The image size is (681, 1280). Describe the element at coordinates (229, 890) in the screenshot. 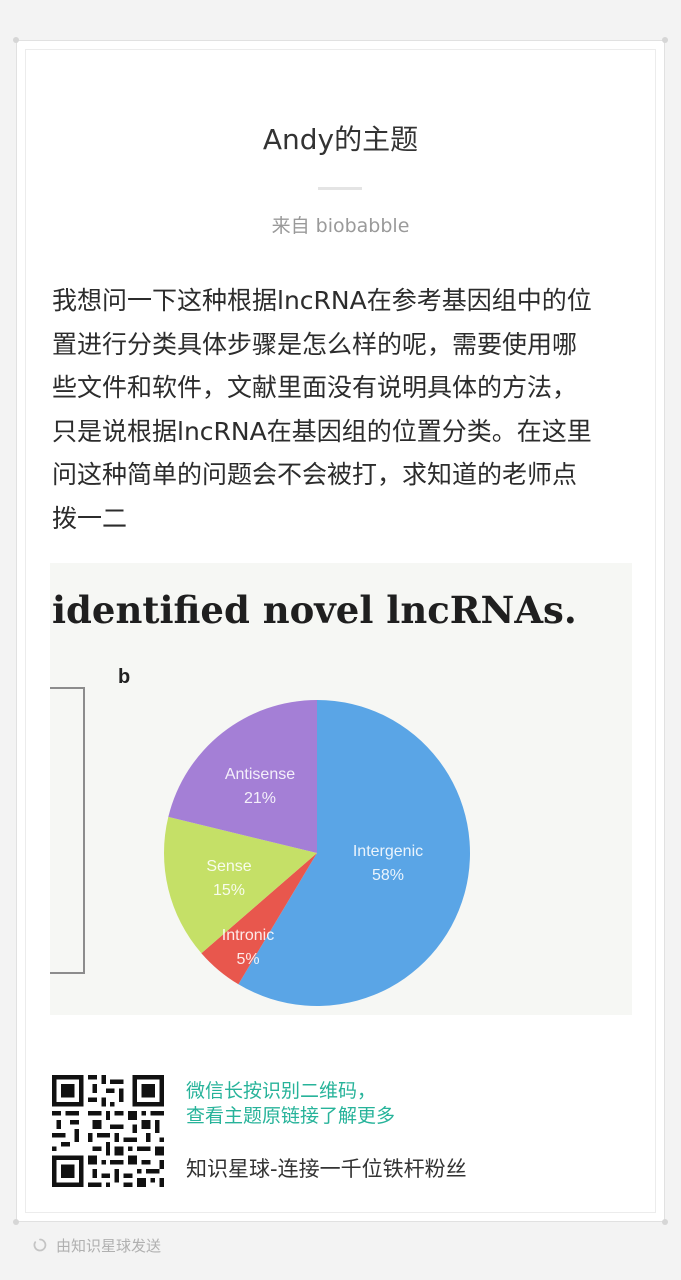

I see `slice-value-sense: 15%` at that location.